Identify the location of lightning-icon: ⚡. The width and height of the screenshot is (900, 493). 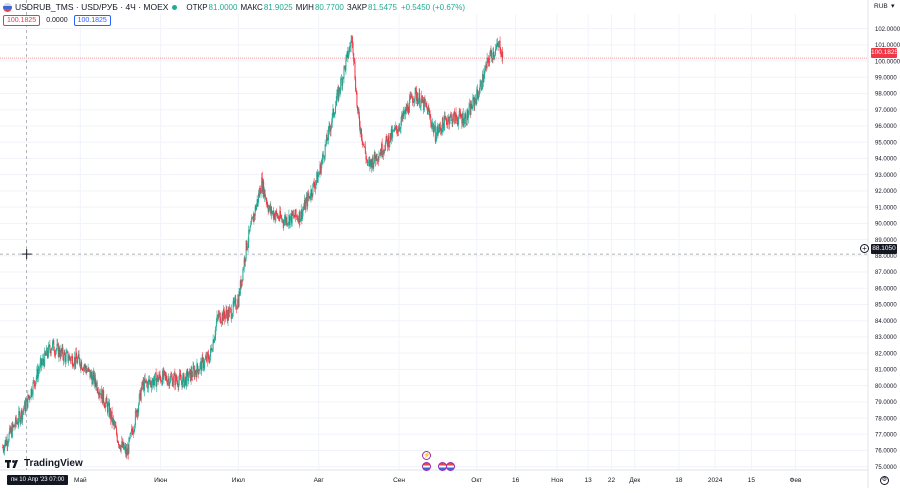
(426, 455).